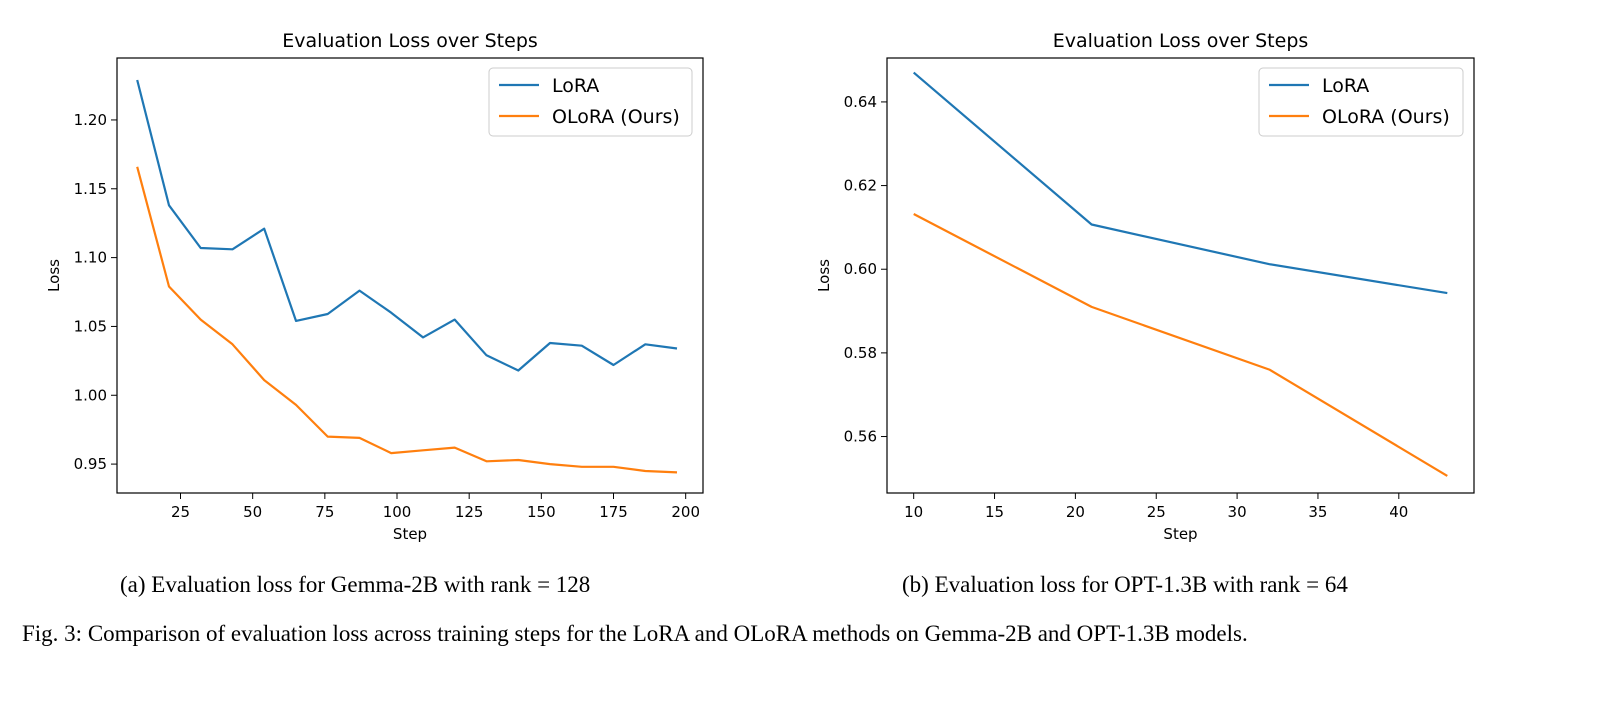  What do you see at coordinates (860, 437) in the screenshot?
I see `y-tick-label: 0.56` at bounding box center [860, 437].